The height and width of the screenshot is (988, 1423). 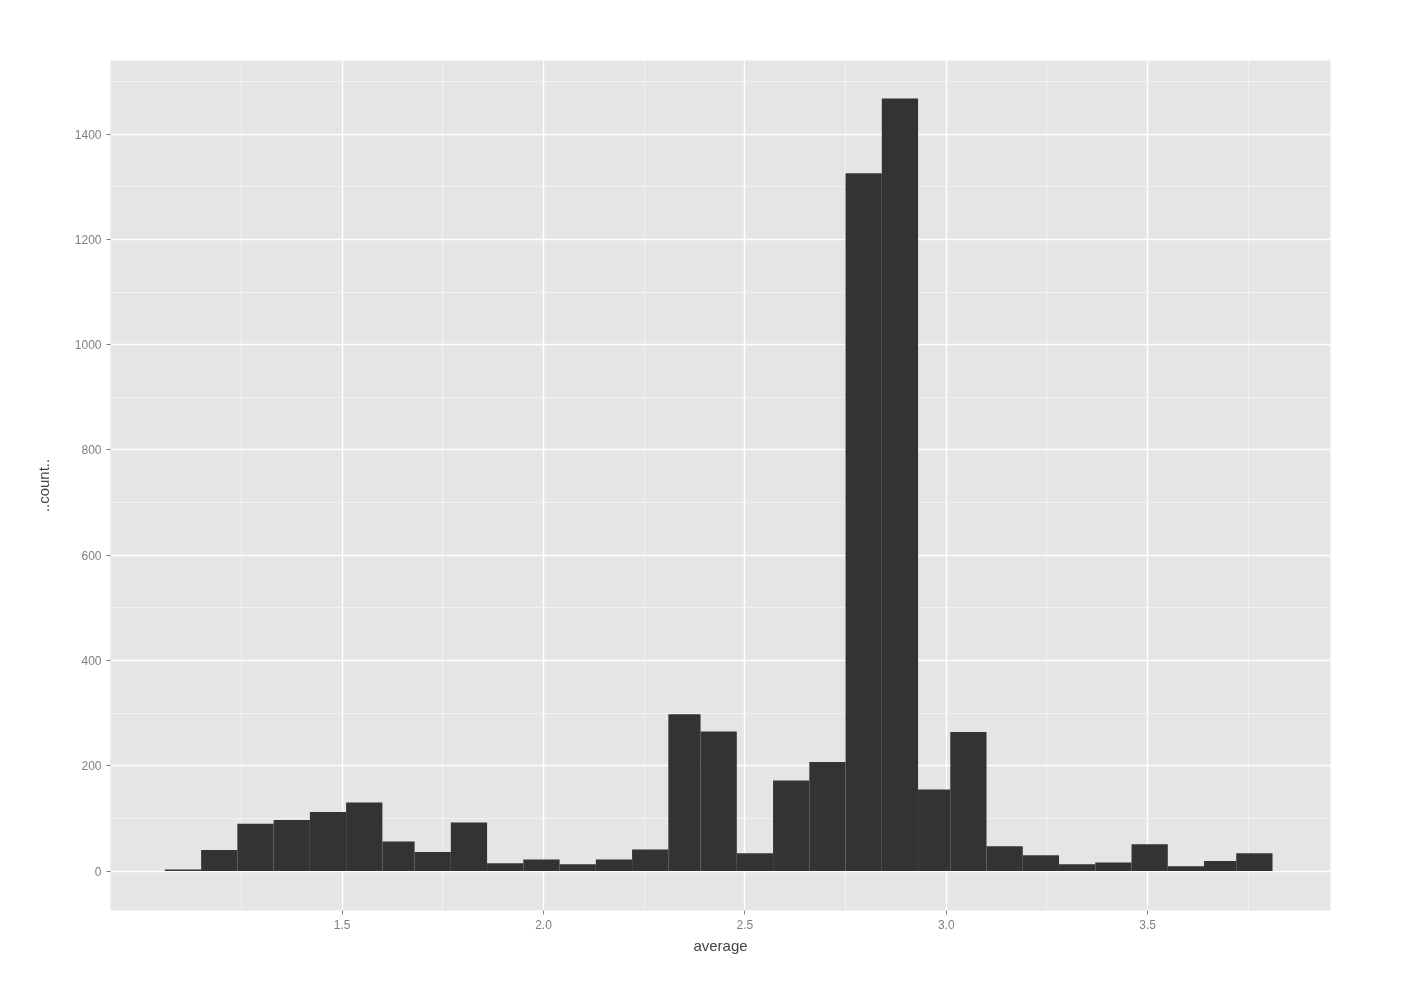 What do you see at coordinates (98, 871) in the screenshot?
I see `y-tick-label: 0` at bounding box center [98, 871].